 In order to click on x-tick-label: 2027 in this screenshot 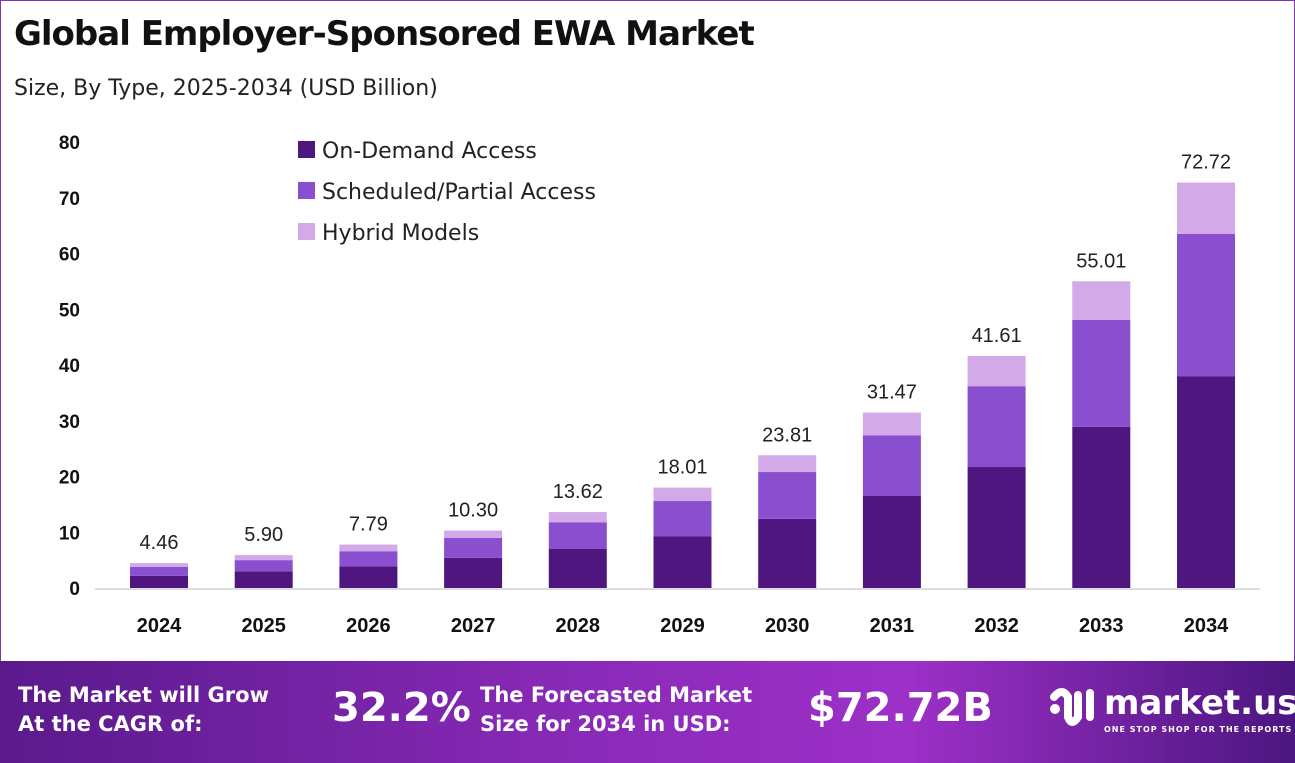, I will do `click(473, 626)`.